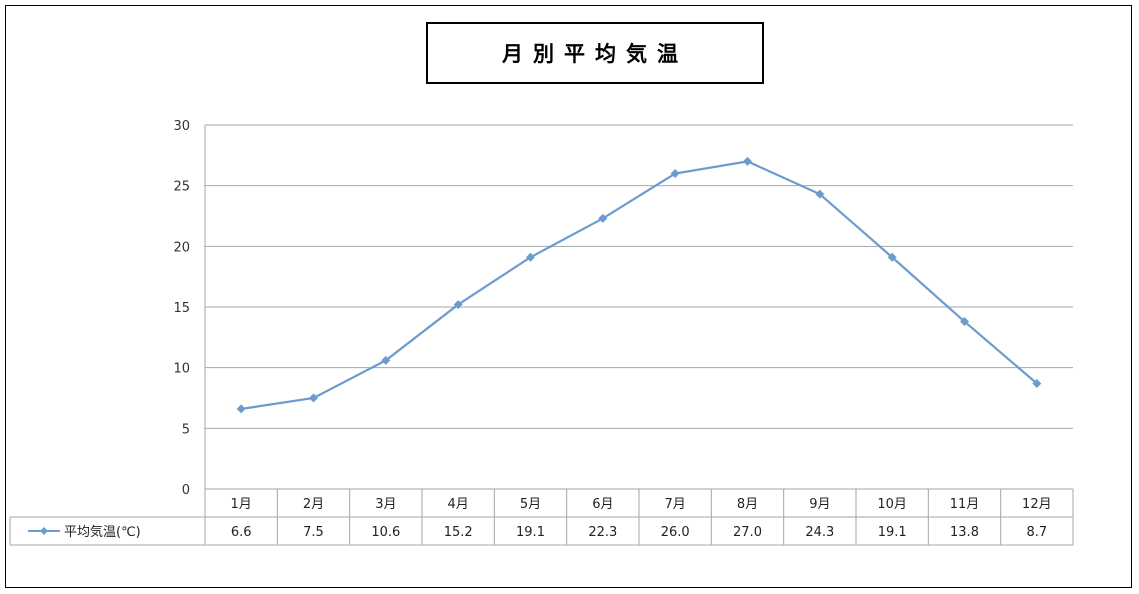  What do you see at coordinates (747, 504) in the screenshot?
I see `x-category-label: 8月` at bounding box center [747, 504].